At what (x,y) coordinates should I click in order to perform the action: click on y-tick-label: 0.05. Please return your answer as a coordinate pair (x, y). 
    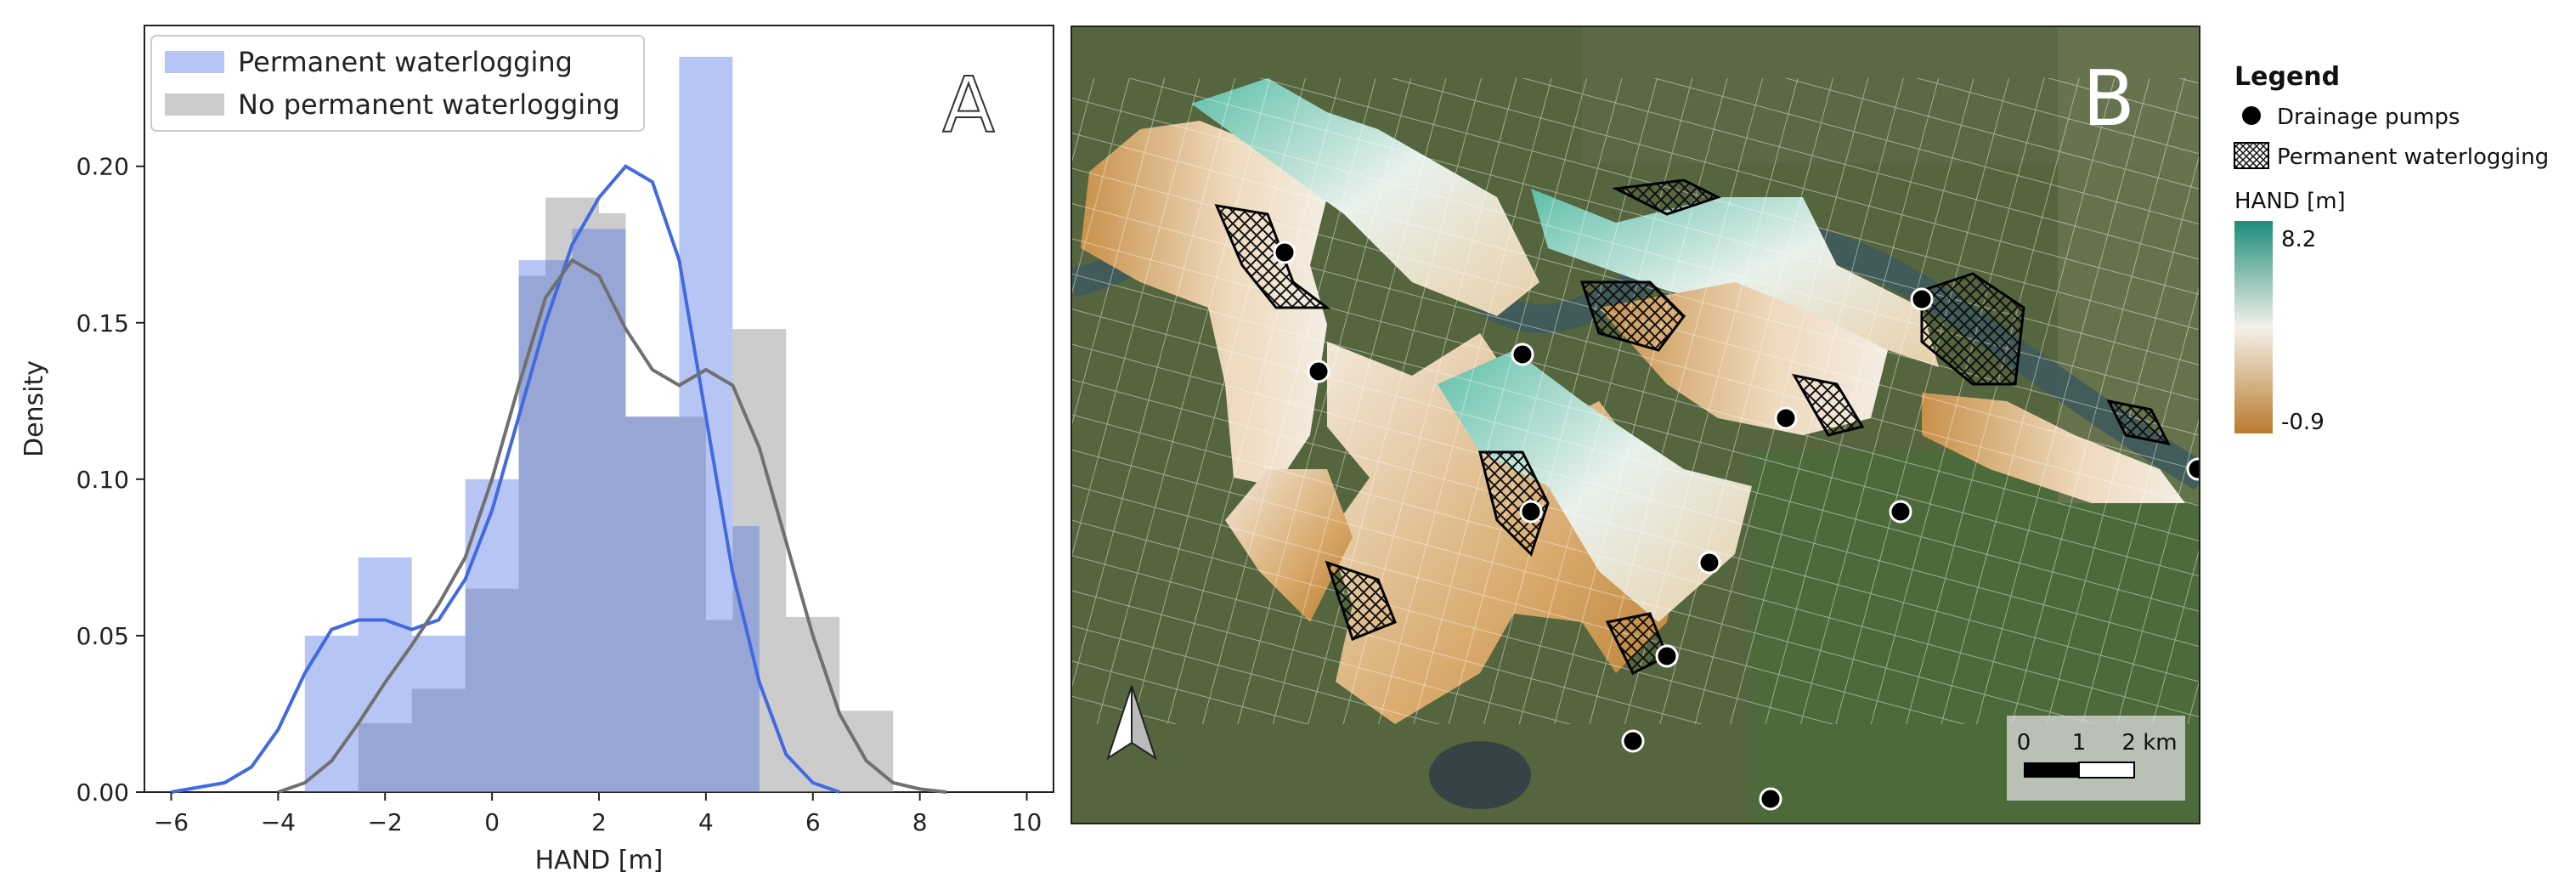
    Looking at the image, I should click on (102, 636).